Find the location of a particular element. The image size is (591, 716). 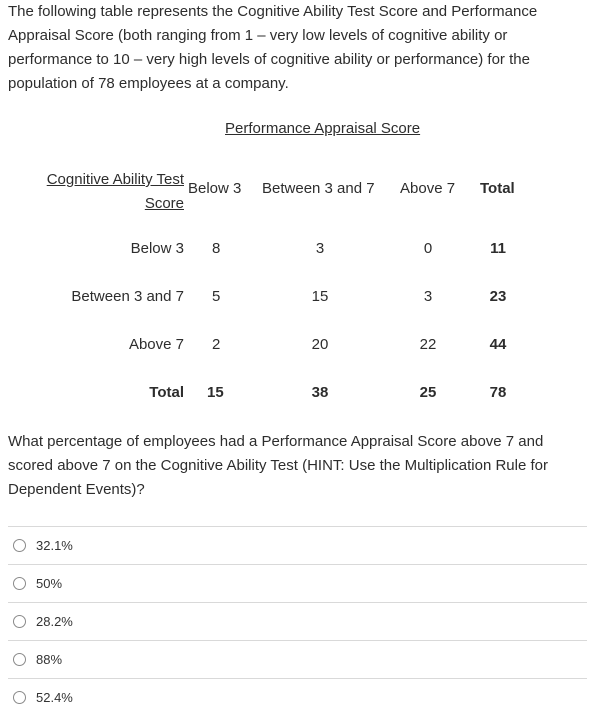

table-cell: 22 is located at coordinates (428, 344).